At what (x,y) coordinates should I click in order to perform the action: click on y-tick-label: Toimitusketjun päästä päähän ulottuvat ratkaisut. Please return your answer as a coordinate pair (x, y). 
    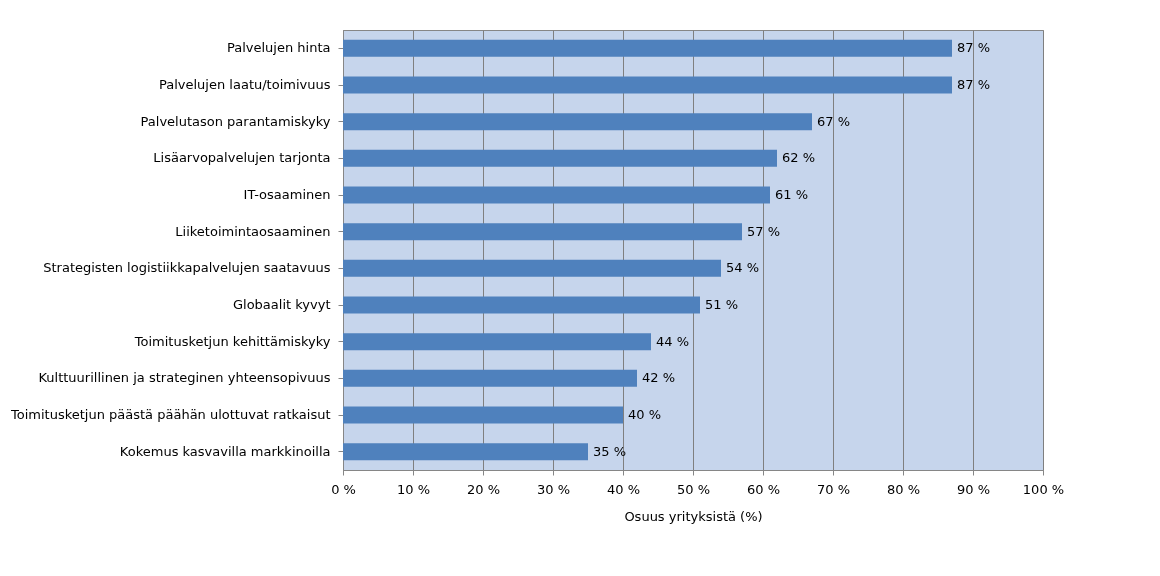
    Looking at the image, I should click on (170, 414).